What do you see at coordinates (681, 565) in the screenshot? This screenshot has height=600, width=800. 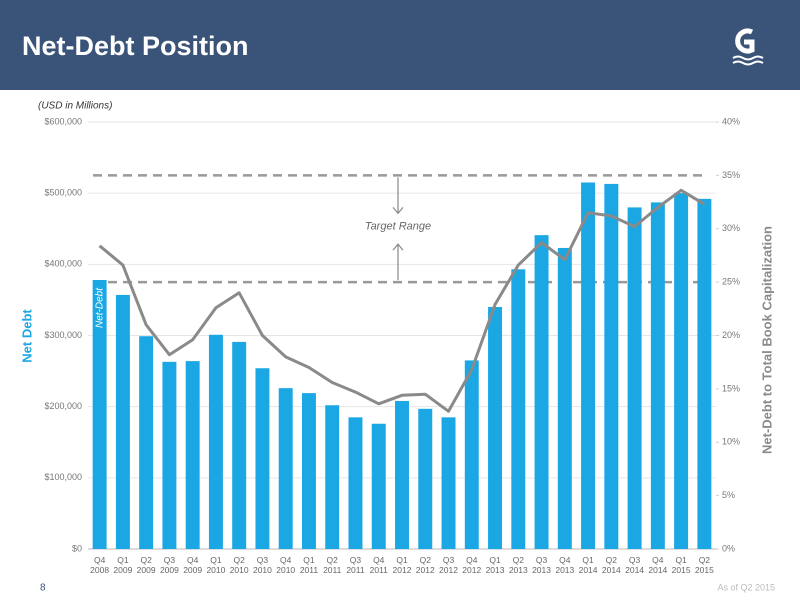 I see `x-tick-label: Q1 2015` at bounding box center [681, 565].